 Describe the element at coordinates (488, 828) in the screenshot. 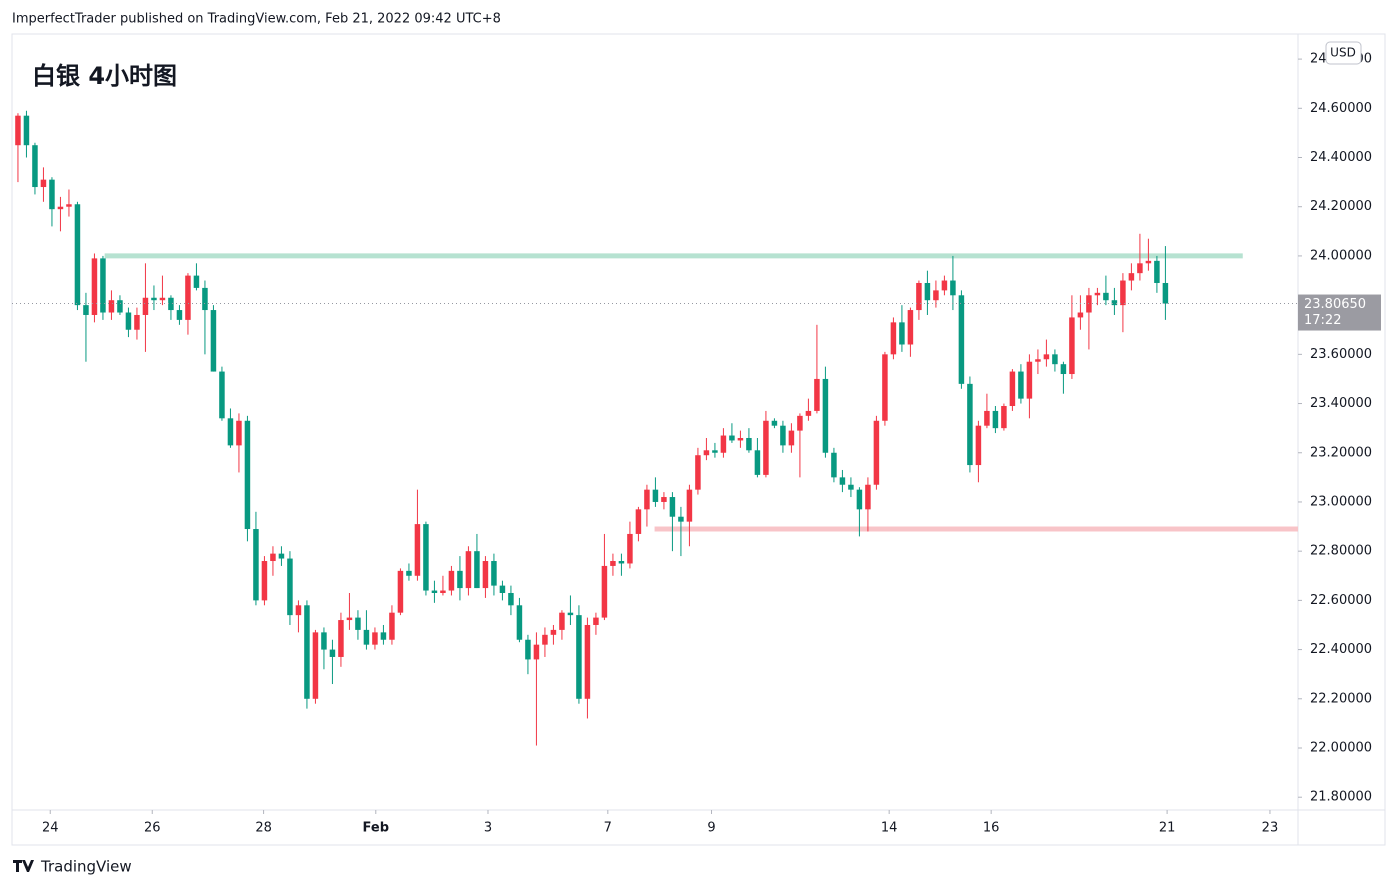

I see `x-tick-label: 3` at that location.